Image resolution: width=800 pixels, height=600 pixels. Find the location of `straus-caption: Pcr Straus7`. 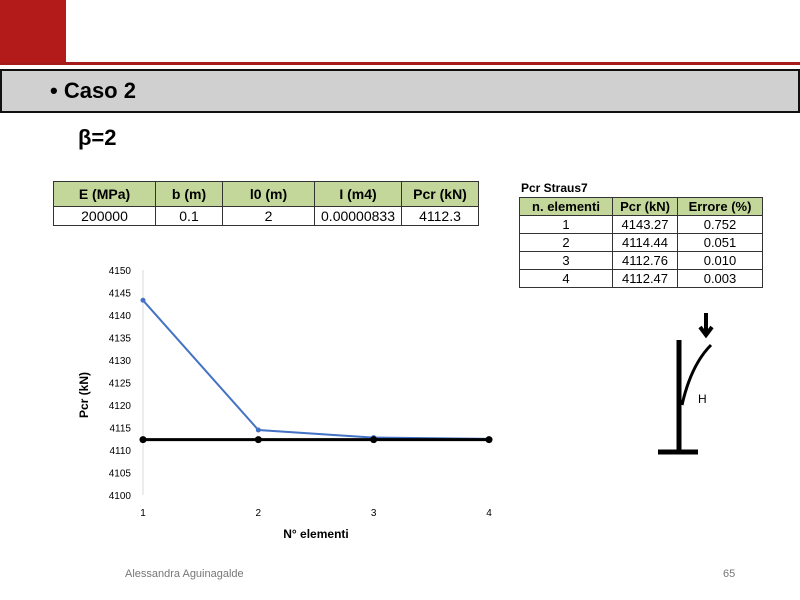

straus-caption: Pcr Straus7 is located at coordinates (554, 188).